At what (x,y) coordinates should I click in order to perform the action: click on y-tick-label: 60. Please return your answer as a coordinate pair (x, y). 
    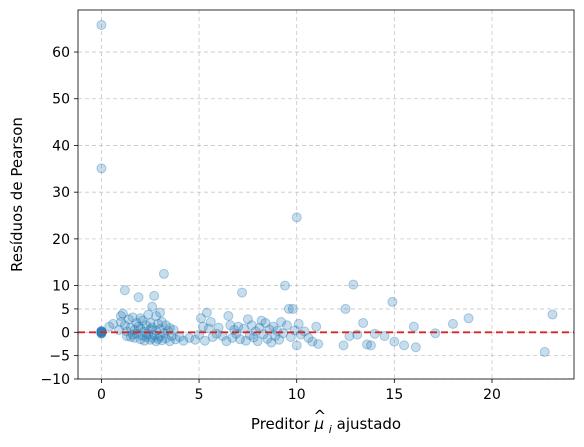
    Looking at the image, I should click on (61, 53).